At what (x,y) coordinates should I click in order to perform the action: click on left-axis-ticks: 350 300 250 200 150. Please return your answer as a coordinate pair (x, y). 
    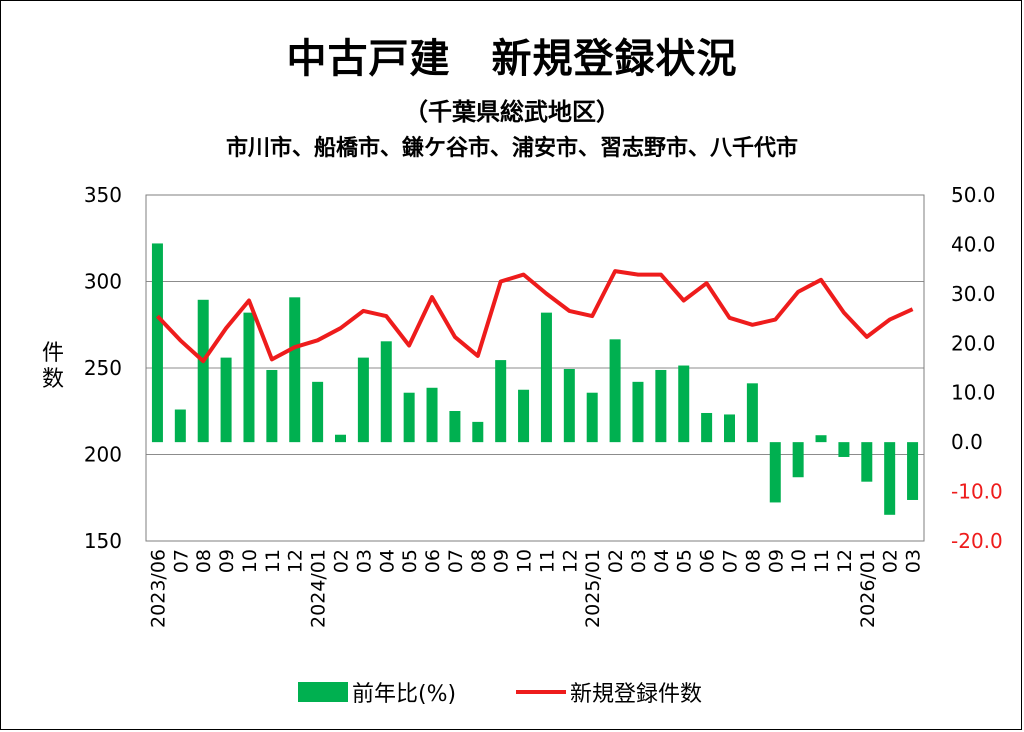
    Looking at the image, I should click on (103, 368).